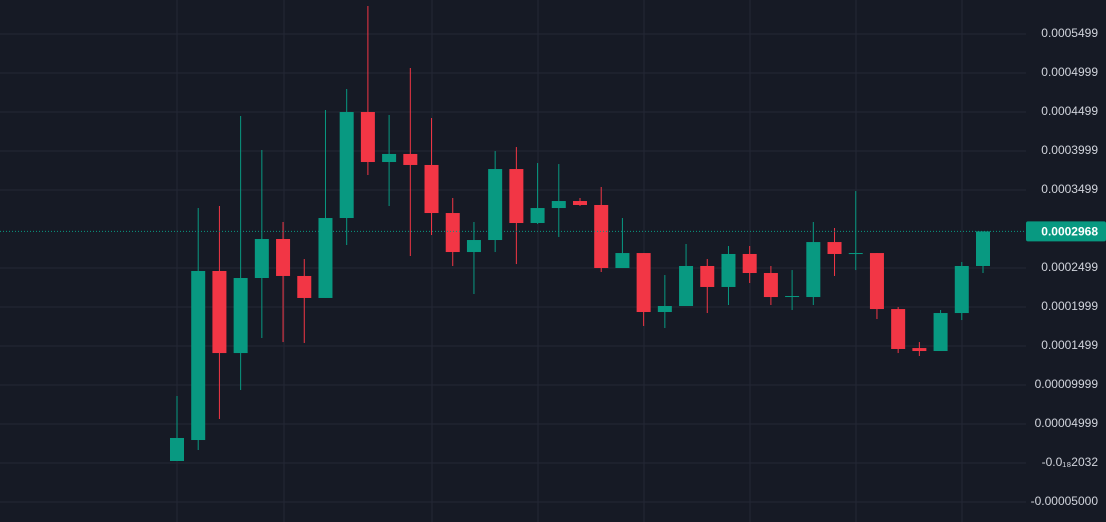 Image resolution: width=1106 pixels, height=522 pixels. I want to click on last-price-badge, so click(1066, 231).